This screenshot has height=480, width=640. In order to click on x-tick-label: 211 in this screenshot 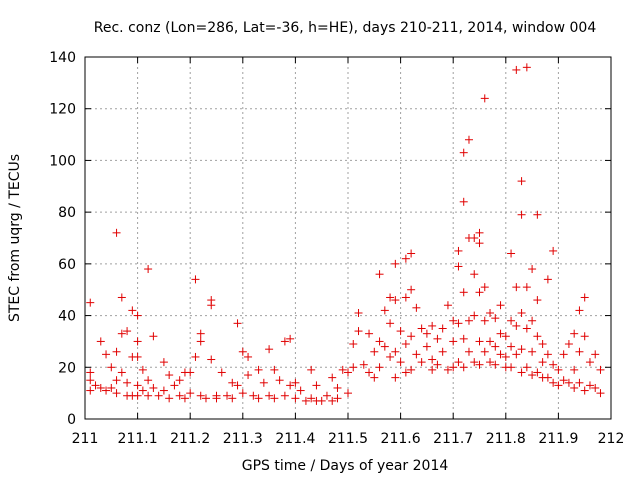, I will do `click(85, 439)`.